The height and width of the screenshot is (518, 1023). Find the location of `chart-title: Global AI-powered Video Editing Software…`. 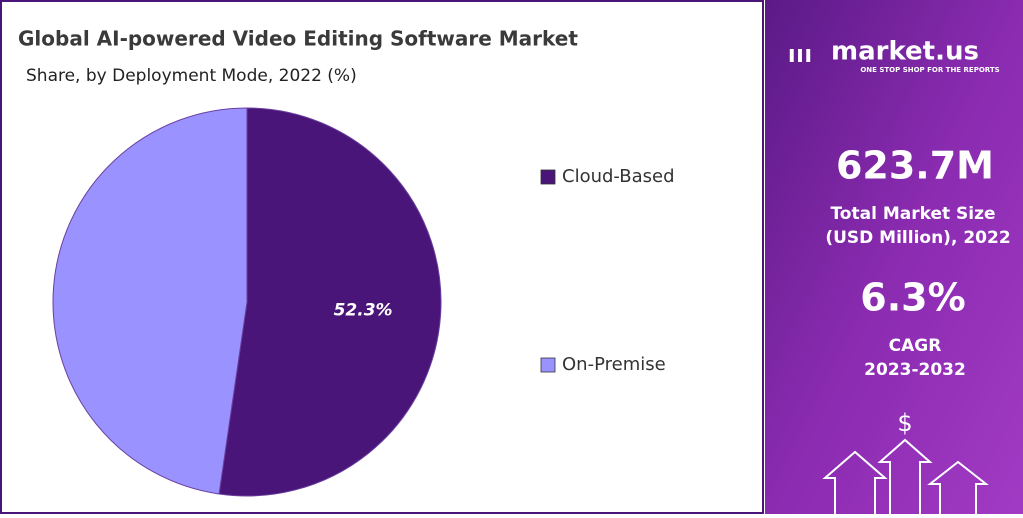

chart-title: Global AI-powered Video Editing Software… is located at coordinates (298, 39).